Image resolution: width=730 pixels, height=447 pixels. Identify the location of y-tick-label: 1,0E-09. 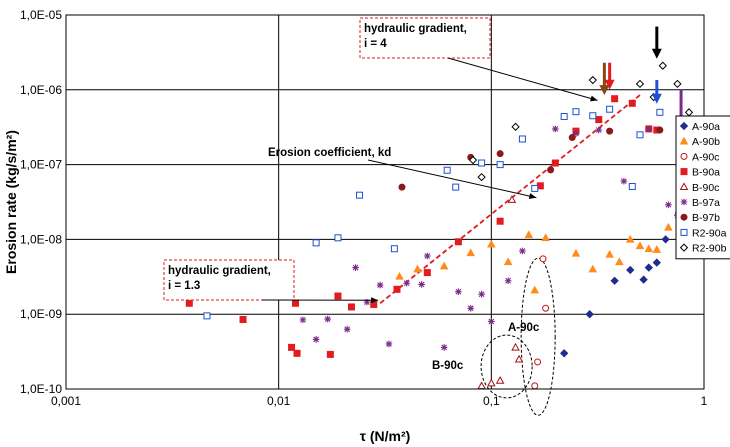
(41, 314).